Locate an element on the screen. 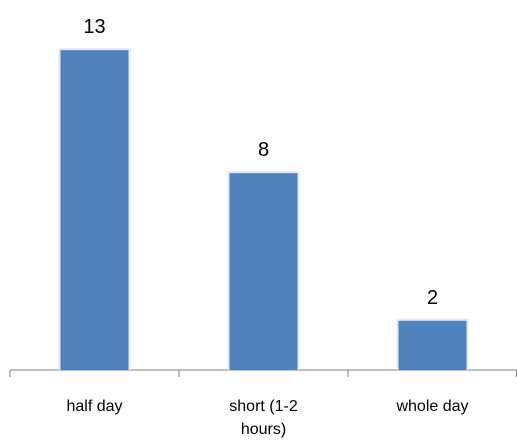 This screenshot has height=443, width=517. x-tick-label: half day is located at coordinates (94, 406).